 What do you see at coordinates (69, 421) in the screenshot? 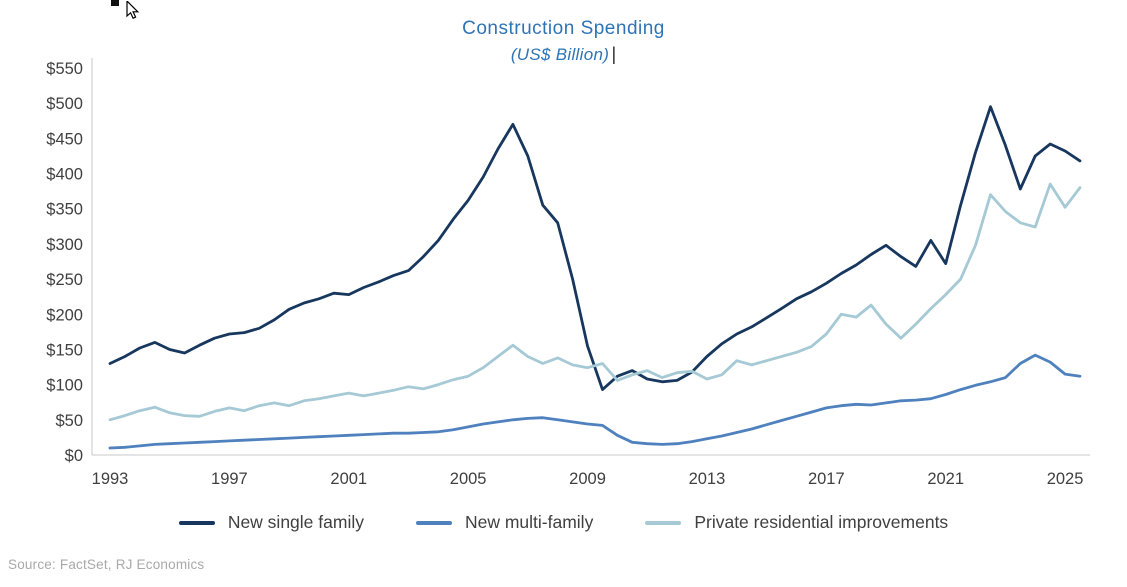
I see `svg-text: $50` at bounding box center [69, 421].